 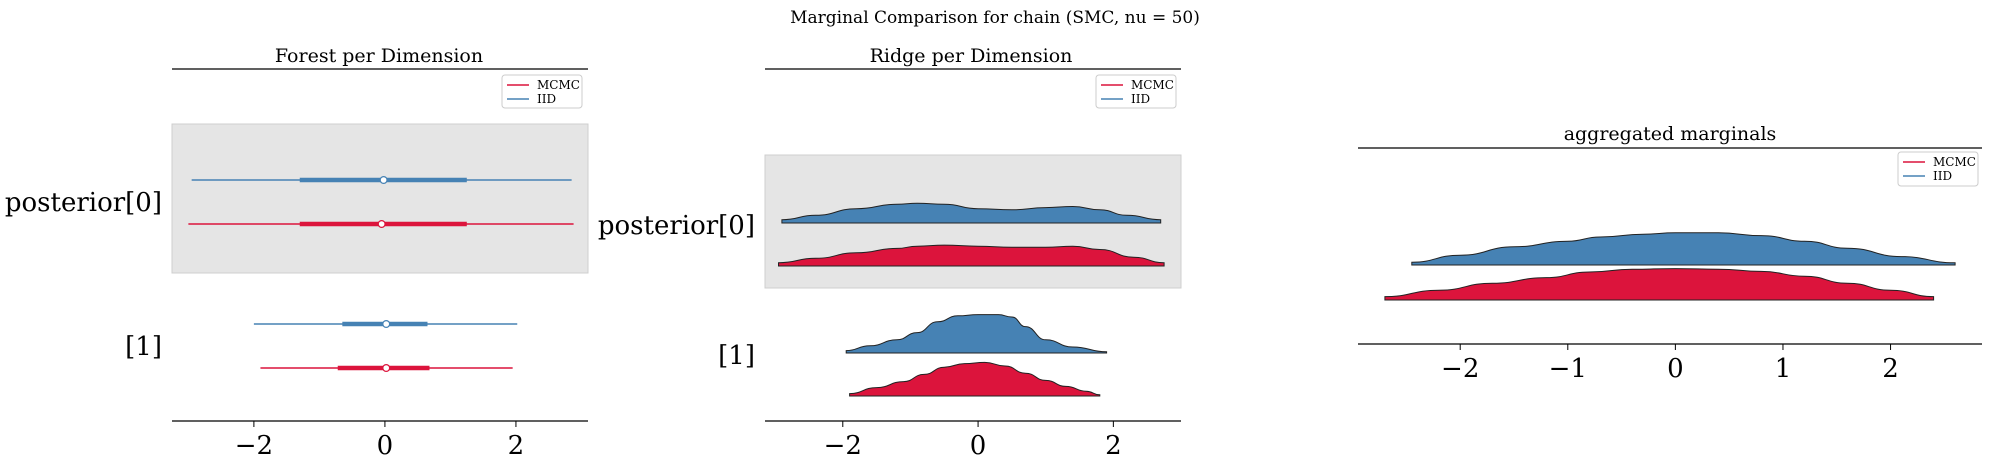 I want to click on forest-panel-title: Forest per Dimension, so click(x=379, y=56).